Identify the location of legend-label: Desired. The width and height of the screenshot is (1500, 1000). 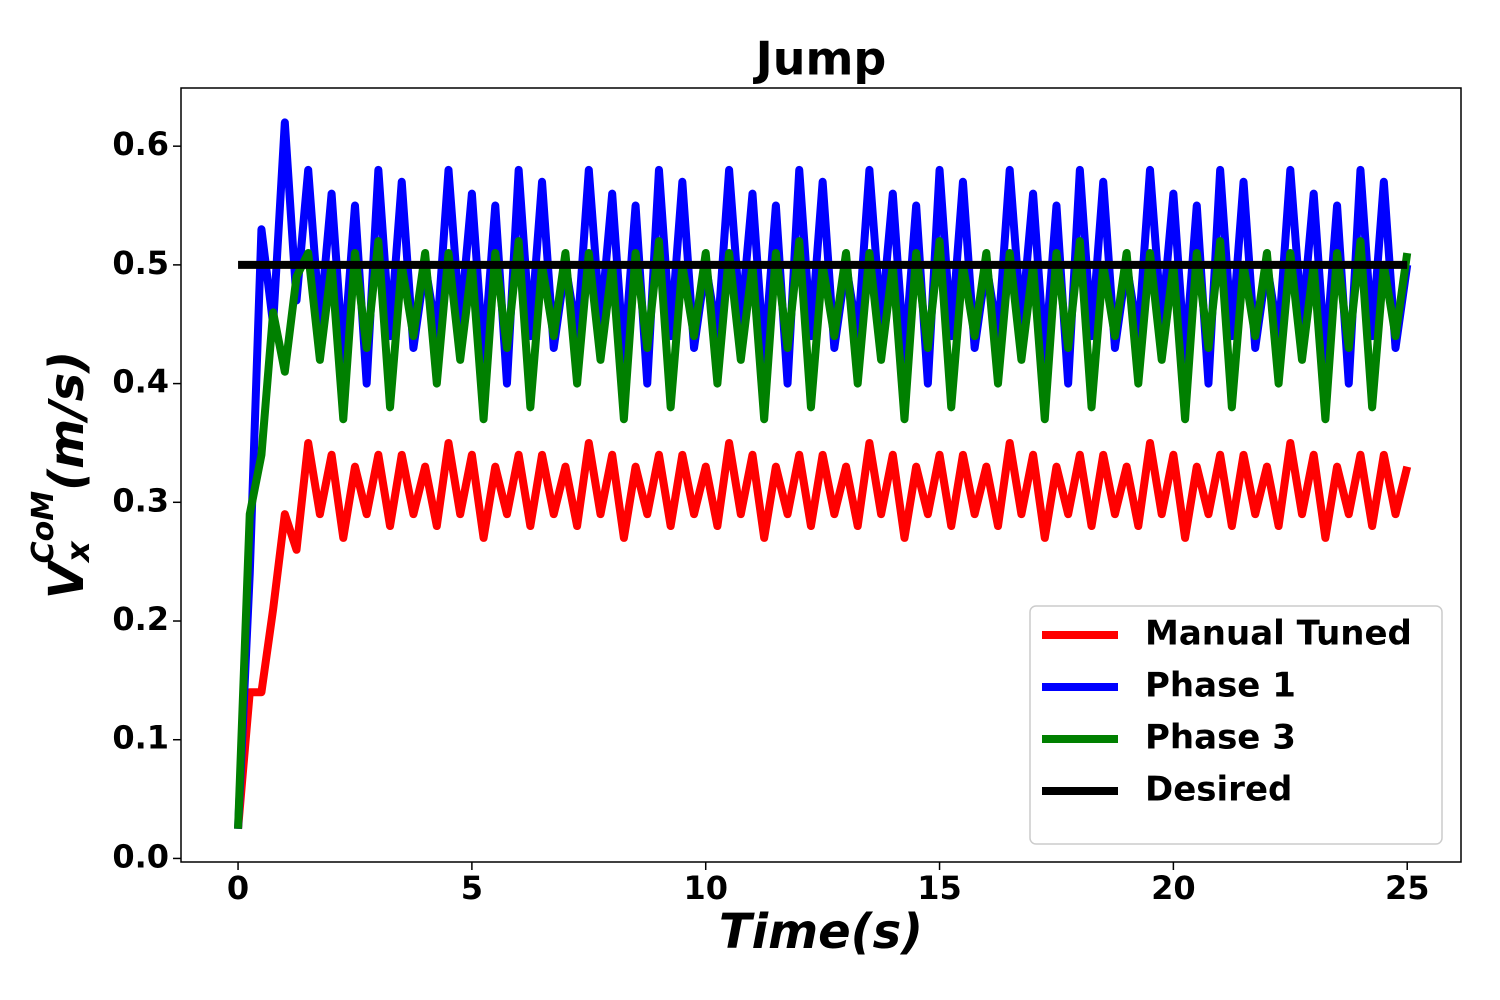
(1218, 790).